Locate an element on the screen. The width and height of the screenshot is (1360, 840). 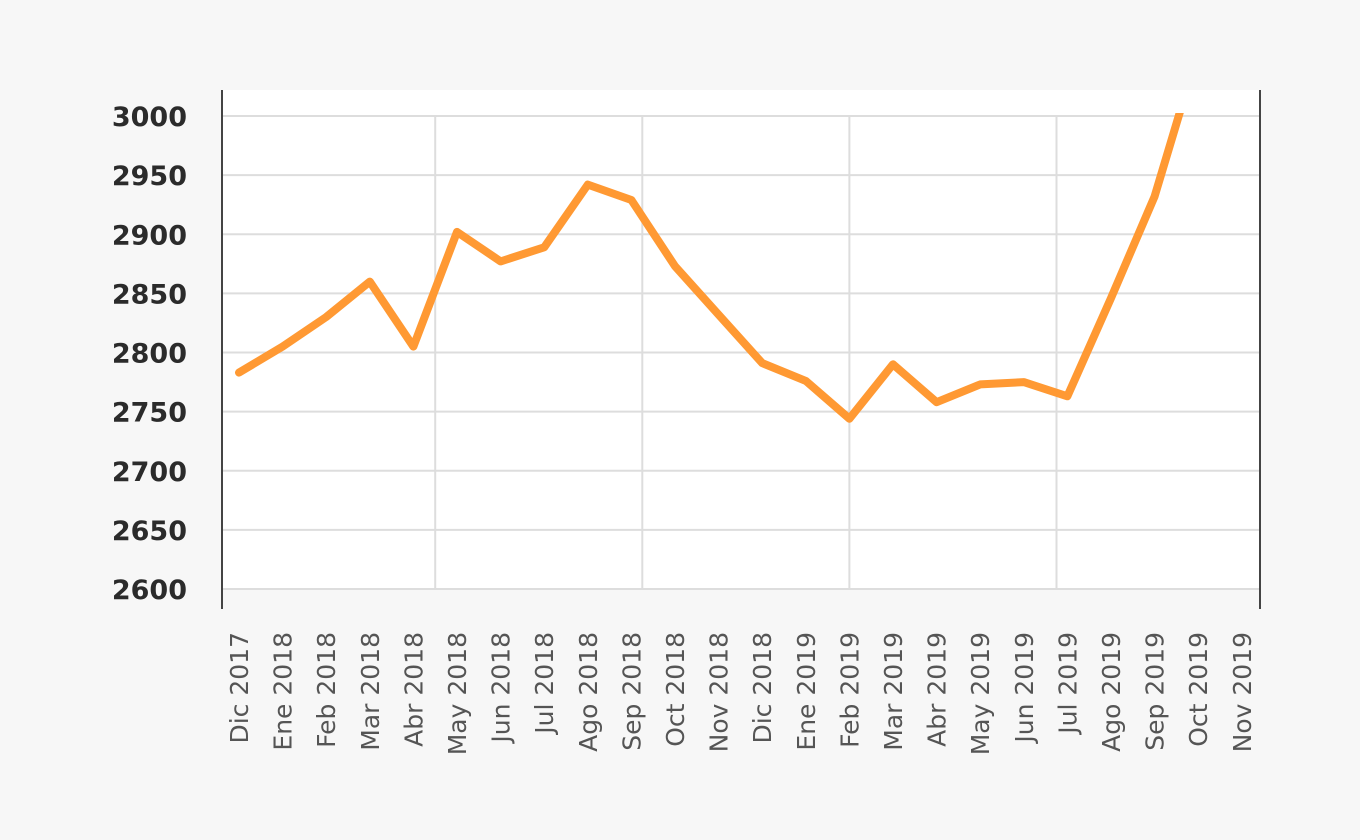
x-tick-label: Abr 2018 is located at coordinates (413, 689).